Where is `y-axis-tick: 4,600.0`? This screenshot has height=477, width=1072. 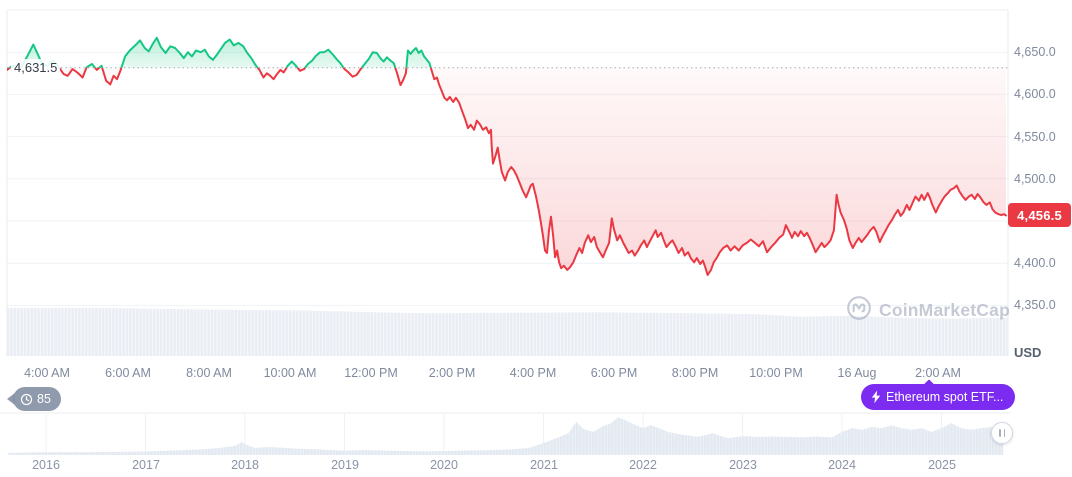 y-axis-tick: 4,600.0 is located at coordinates (1035, 94).